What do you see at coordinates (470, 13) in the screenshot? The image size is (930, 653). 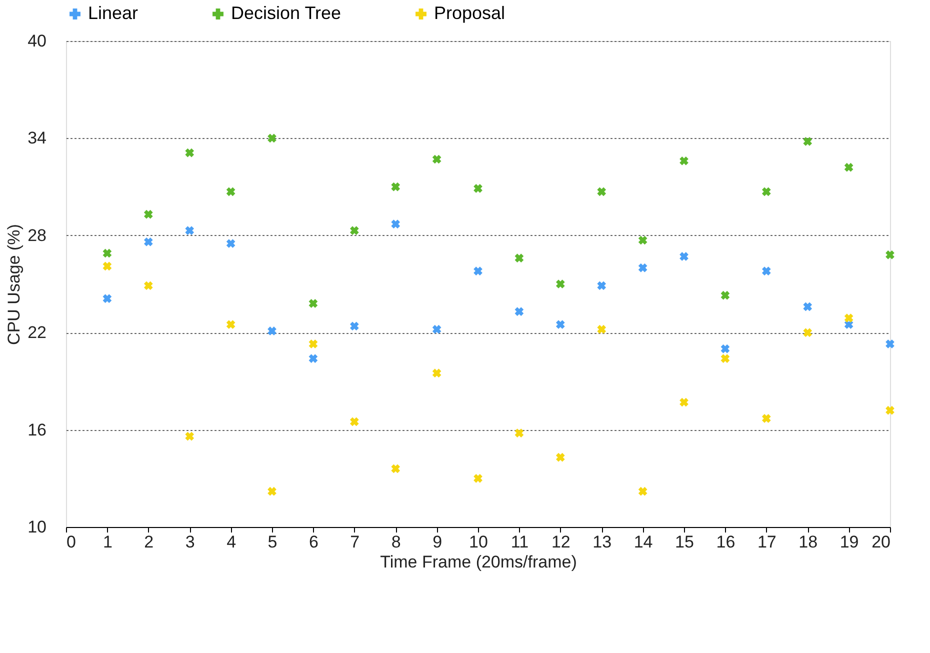 I see `legend-label: Proposal` at bounding box center [470, 13].